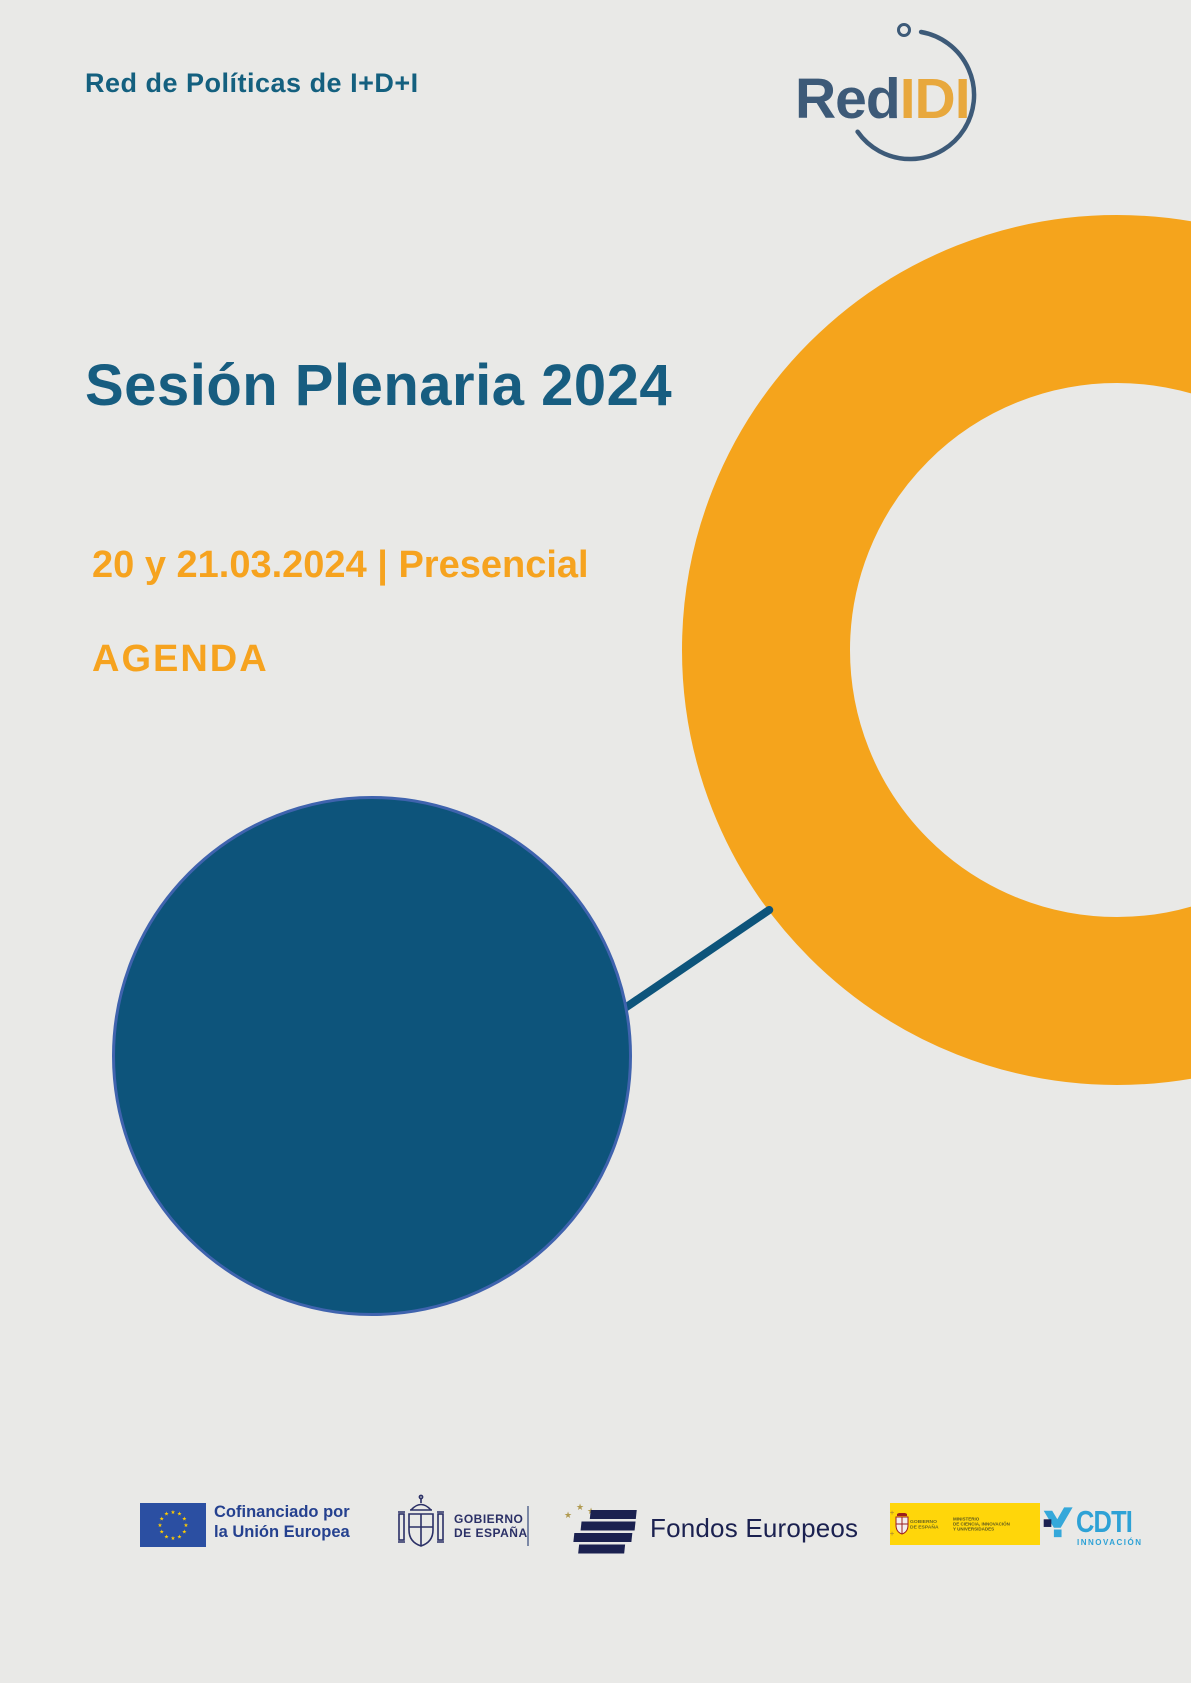  I want to click on gobierno-espana-label: GOBIERNO DE ESPAÑA, so click(491, 1526).